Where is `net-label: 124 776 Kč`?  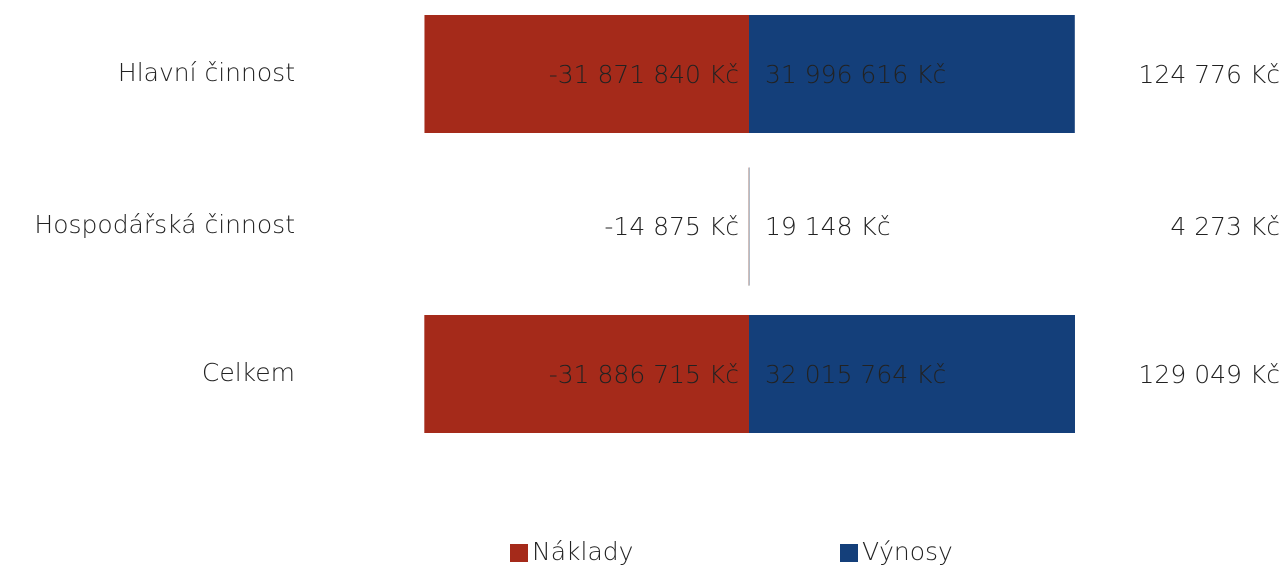 net-label: 124 776 Kč is located at coordinates (1209, 74).